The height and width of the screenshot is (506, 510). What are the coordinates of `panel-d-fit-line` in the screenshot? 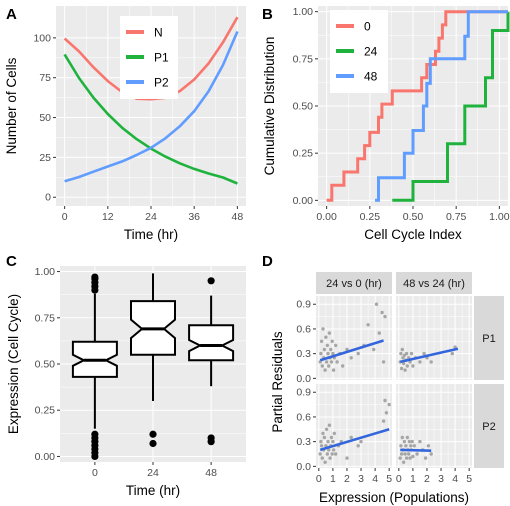 It's located at (416, 450).